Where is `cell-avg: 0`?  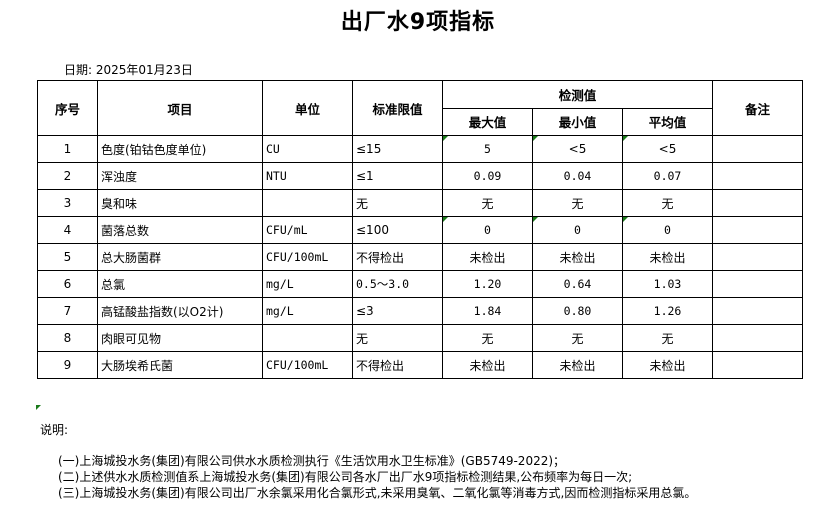 cell-avg: 0 is located at coordinates (667, 230).